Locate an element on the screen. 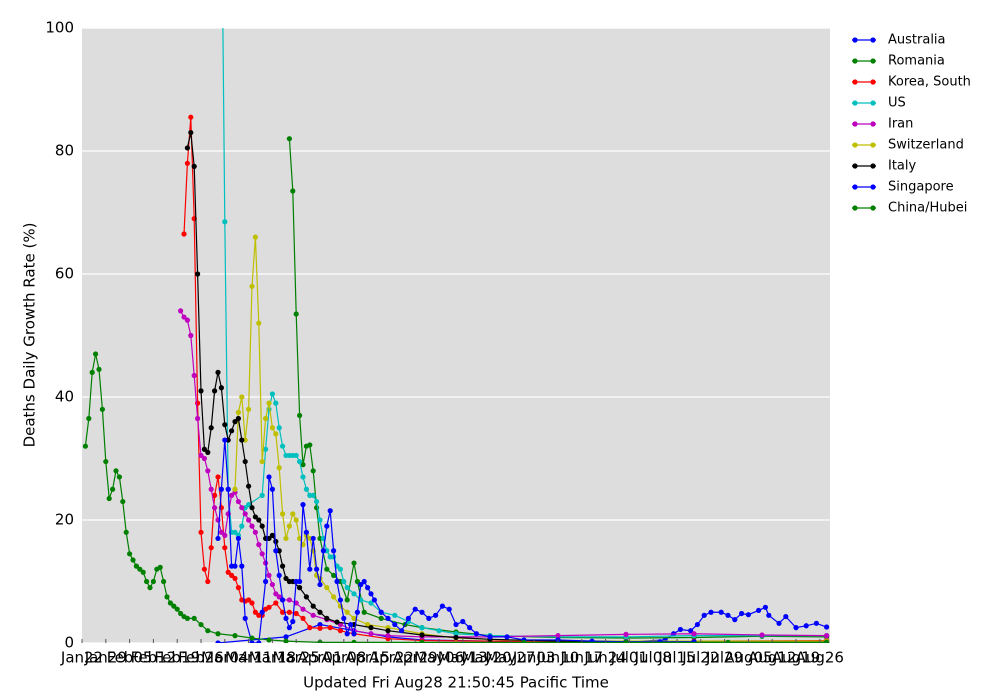  legend-label: Australia is located at coordinates (917, 40).